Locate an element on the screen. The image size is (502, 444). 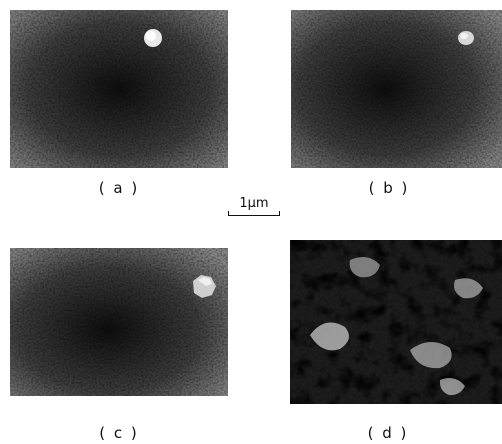
caption-b: ( b ) is located at coordinates (389, 188).